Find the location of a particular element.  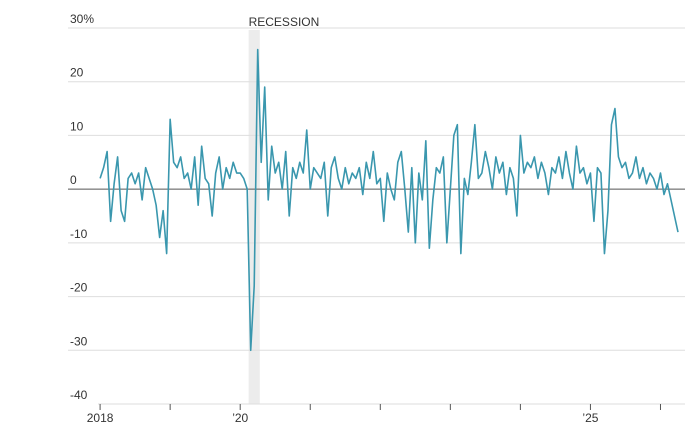

y-tick-label: -30 is located at coordinates (79, 341).